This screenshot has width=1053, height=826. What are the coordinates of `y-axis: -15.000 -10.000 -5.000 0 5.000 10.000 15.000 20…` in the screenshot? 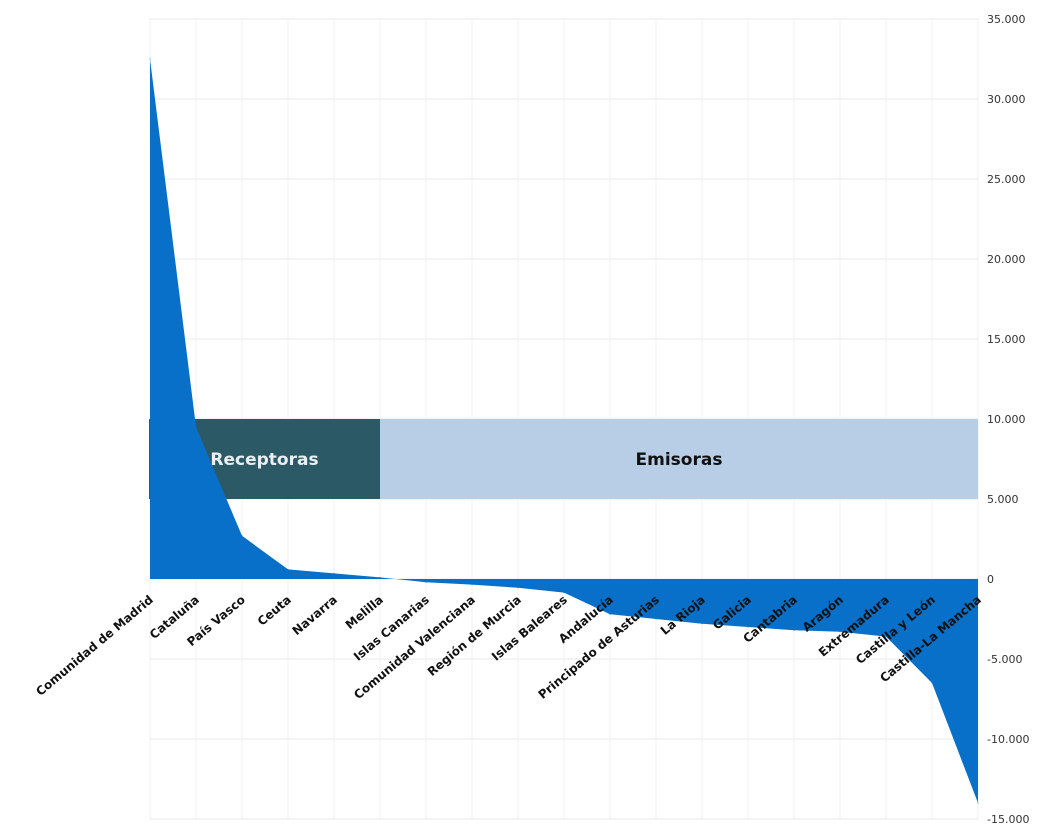 It's located at (1008, 419).